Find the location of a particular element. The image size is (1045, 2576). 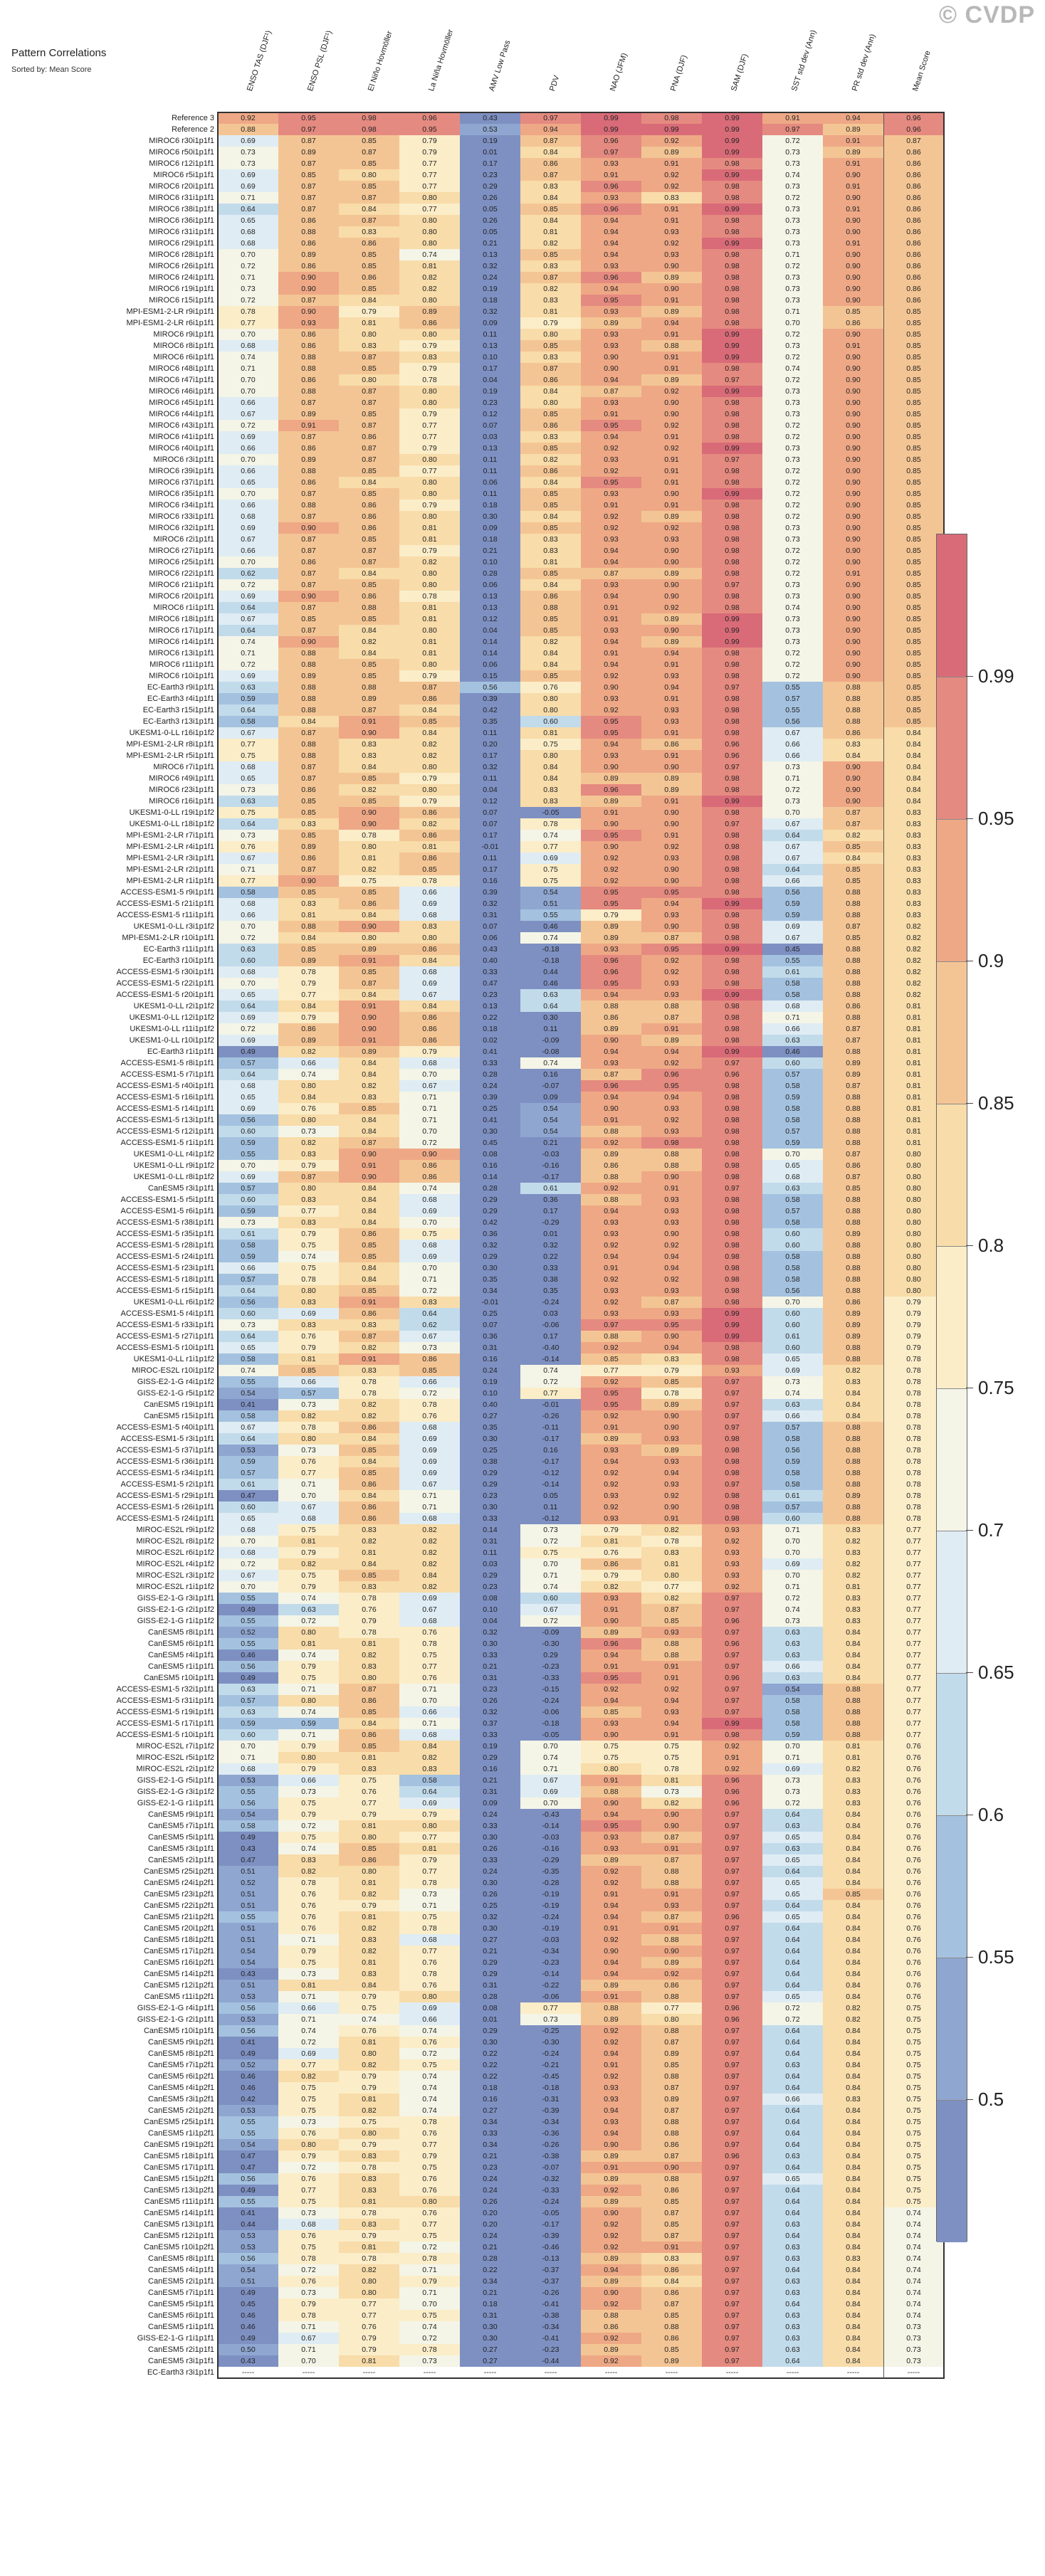

heatmap-cell: 0.77 is located at coordinates (429, 186).